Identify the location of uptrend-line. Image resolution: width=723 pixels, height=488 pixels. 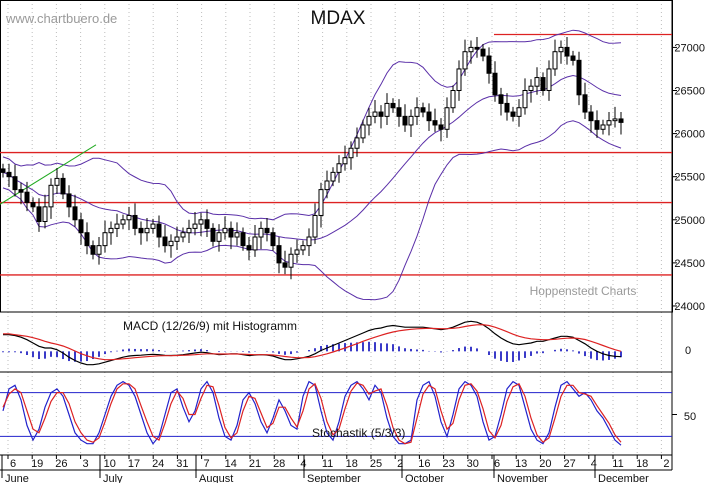
(48, 174).